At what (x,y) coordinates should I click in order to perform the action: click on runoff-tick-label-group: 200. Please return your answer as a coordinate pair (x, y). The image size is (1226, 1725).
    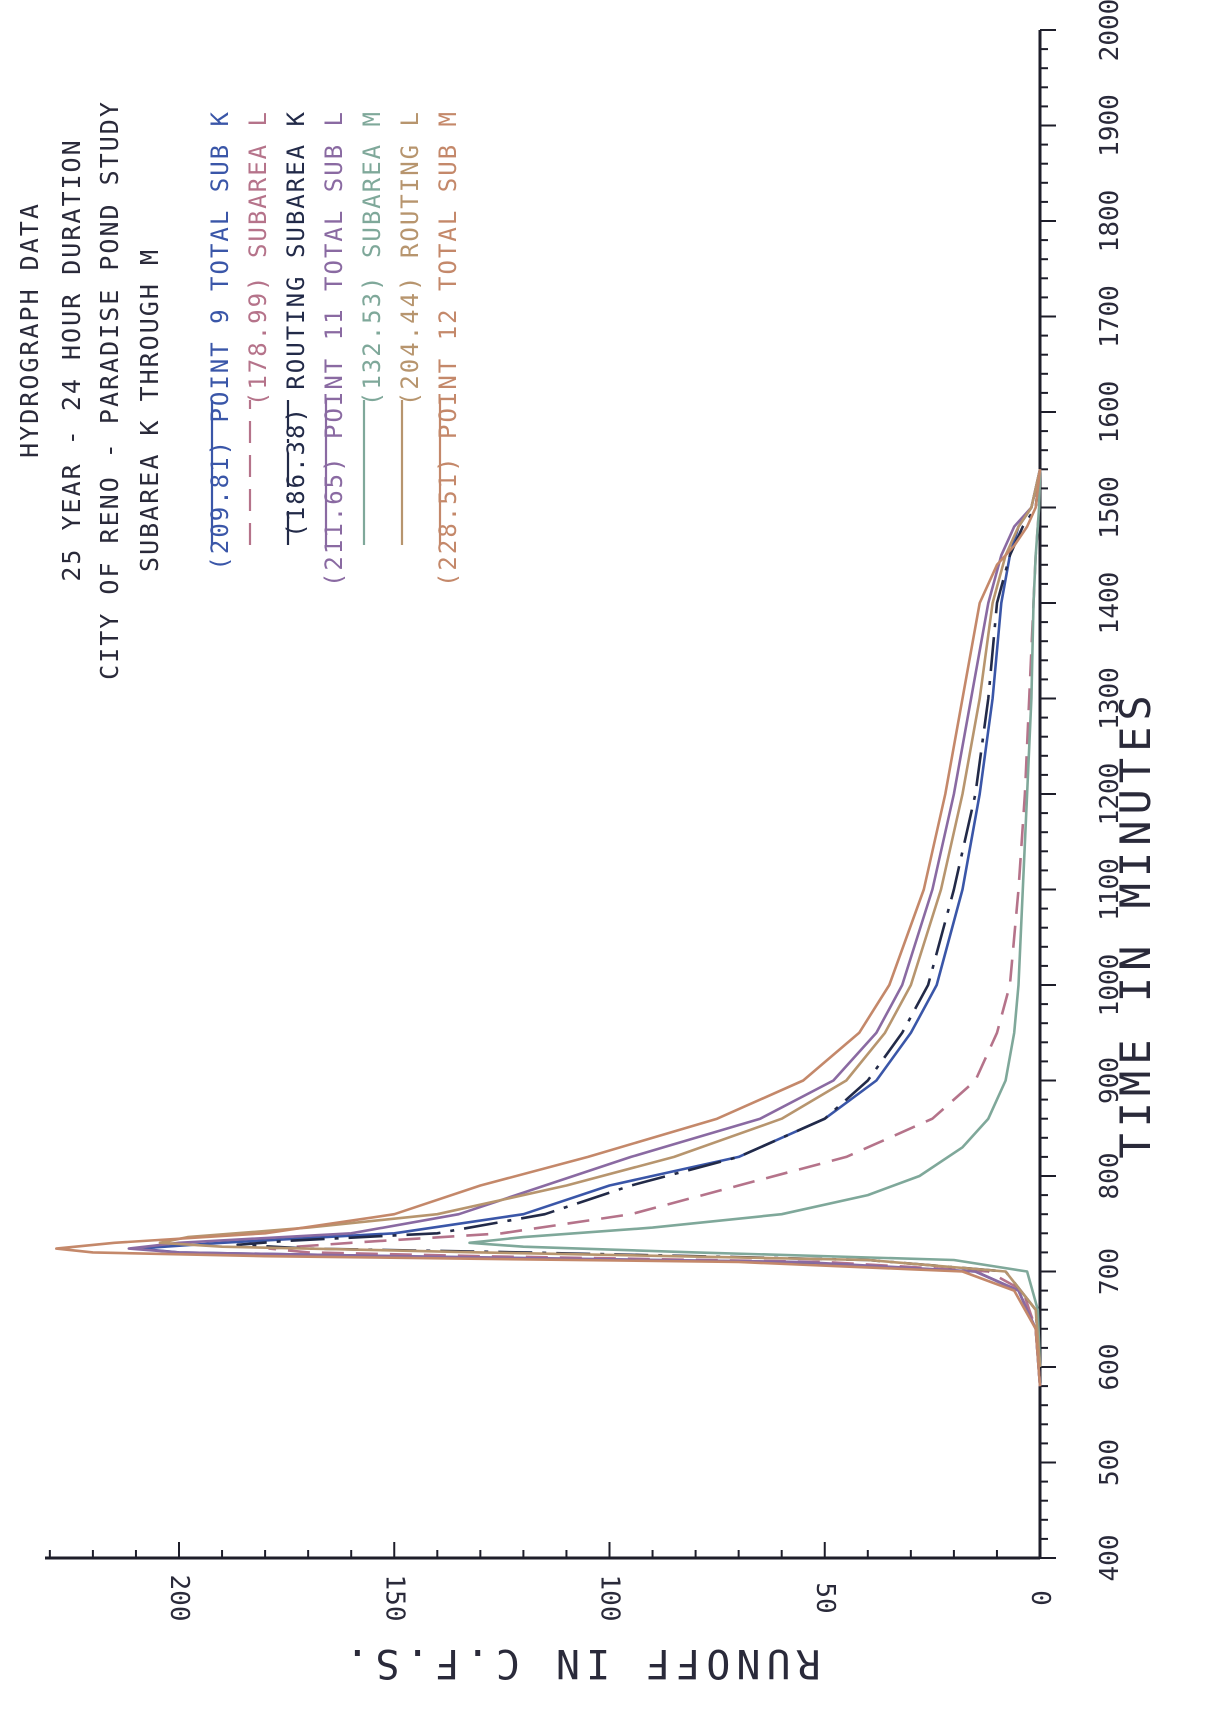
    Looking at the image, I should click on (179, 1598).